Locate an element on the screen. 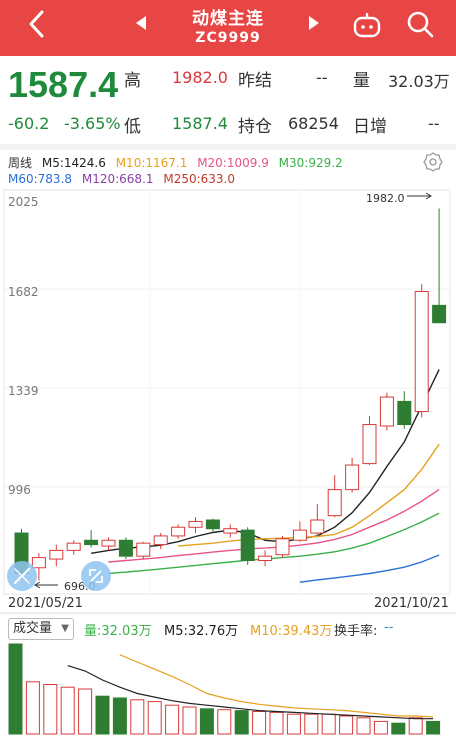 The image size is (456, 739). volume-current: 量:32.03万 is located at coordinates (118, 631).